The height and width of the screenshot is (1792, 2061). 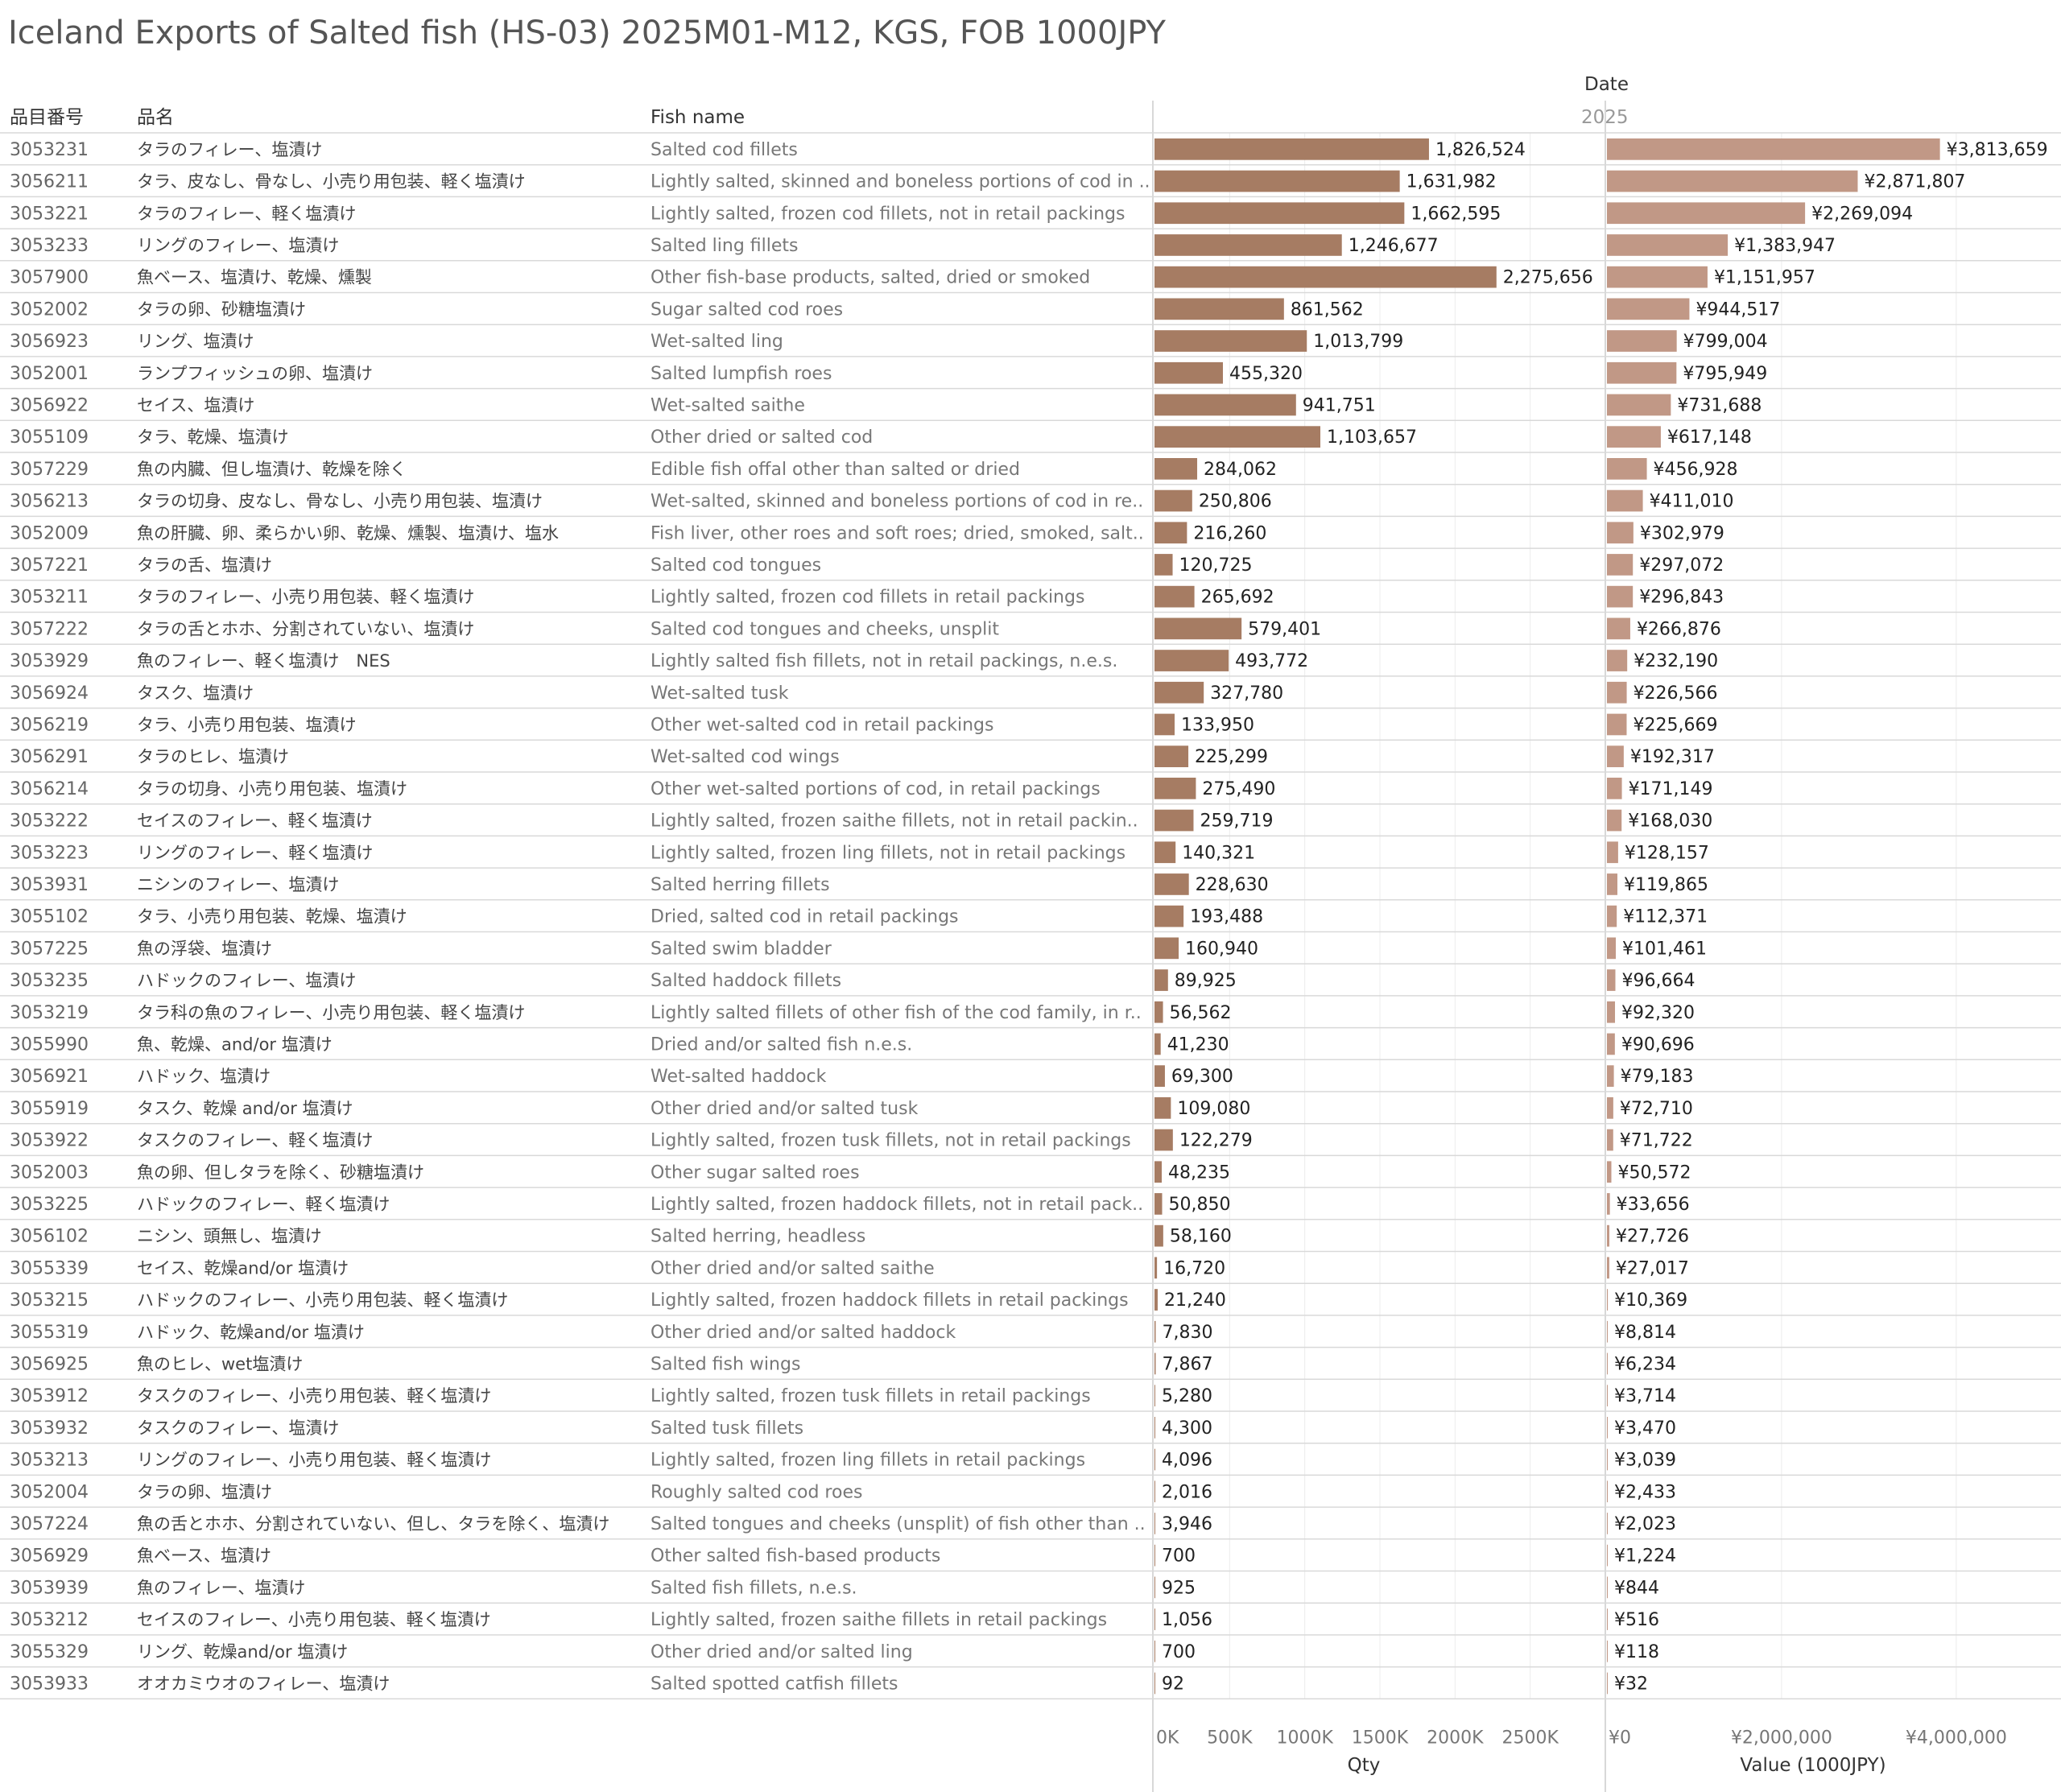 I want to click on qty-data-label: 1,103,657, so click(x=1372, y=437).